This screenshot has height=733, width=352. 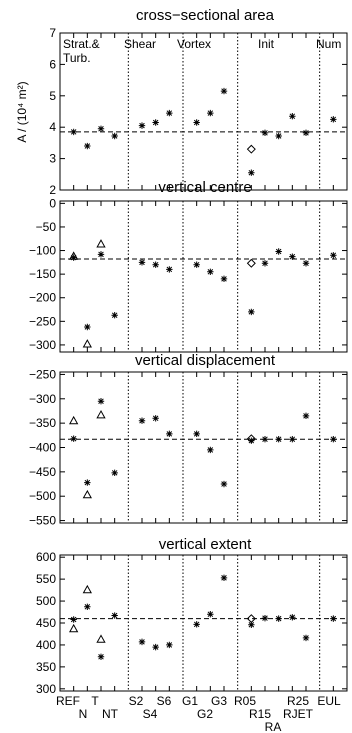 I want to click on x-label-nt: NT, so click(x=110, y=714).